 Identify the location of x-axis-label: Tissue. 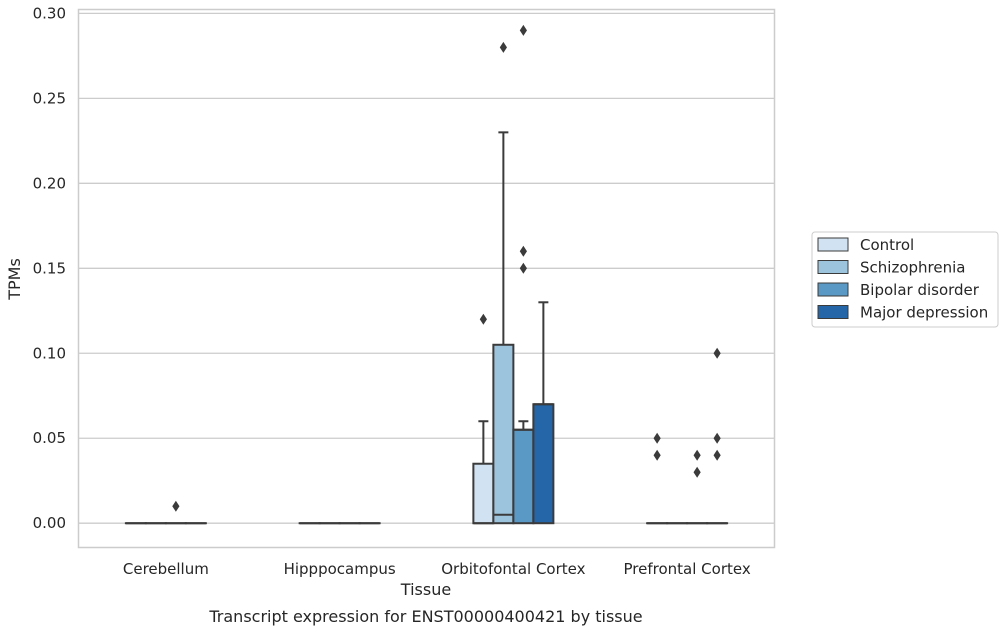
(425, 589).